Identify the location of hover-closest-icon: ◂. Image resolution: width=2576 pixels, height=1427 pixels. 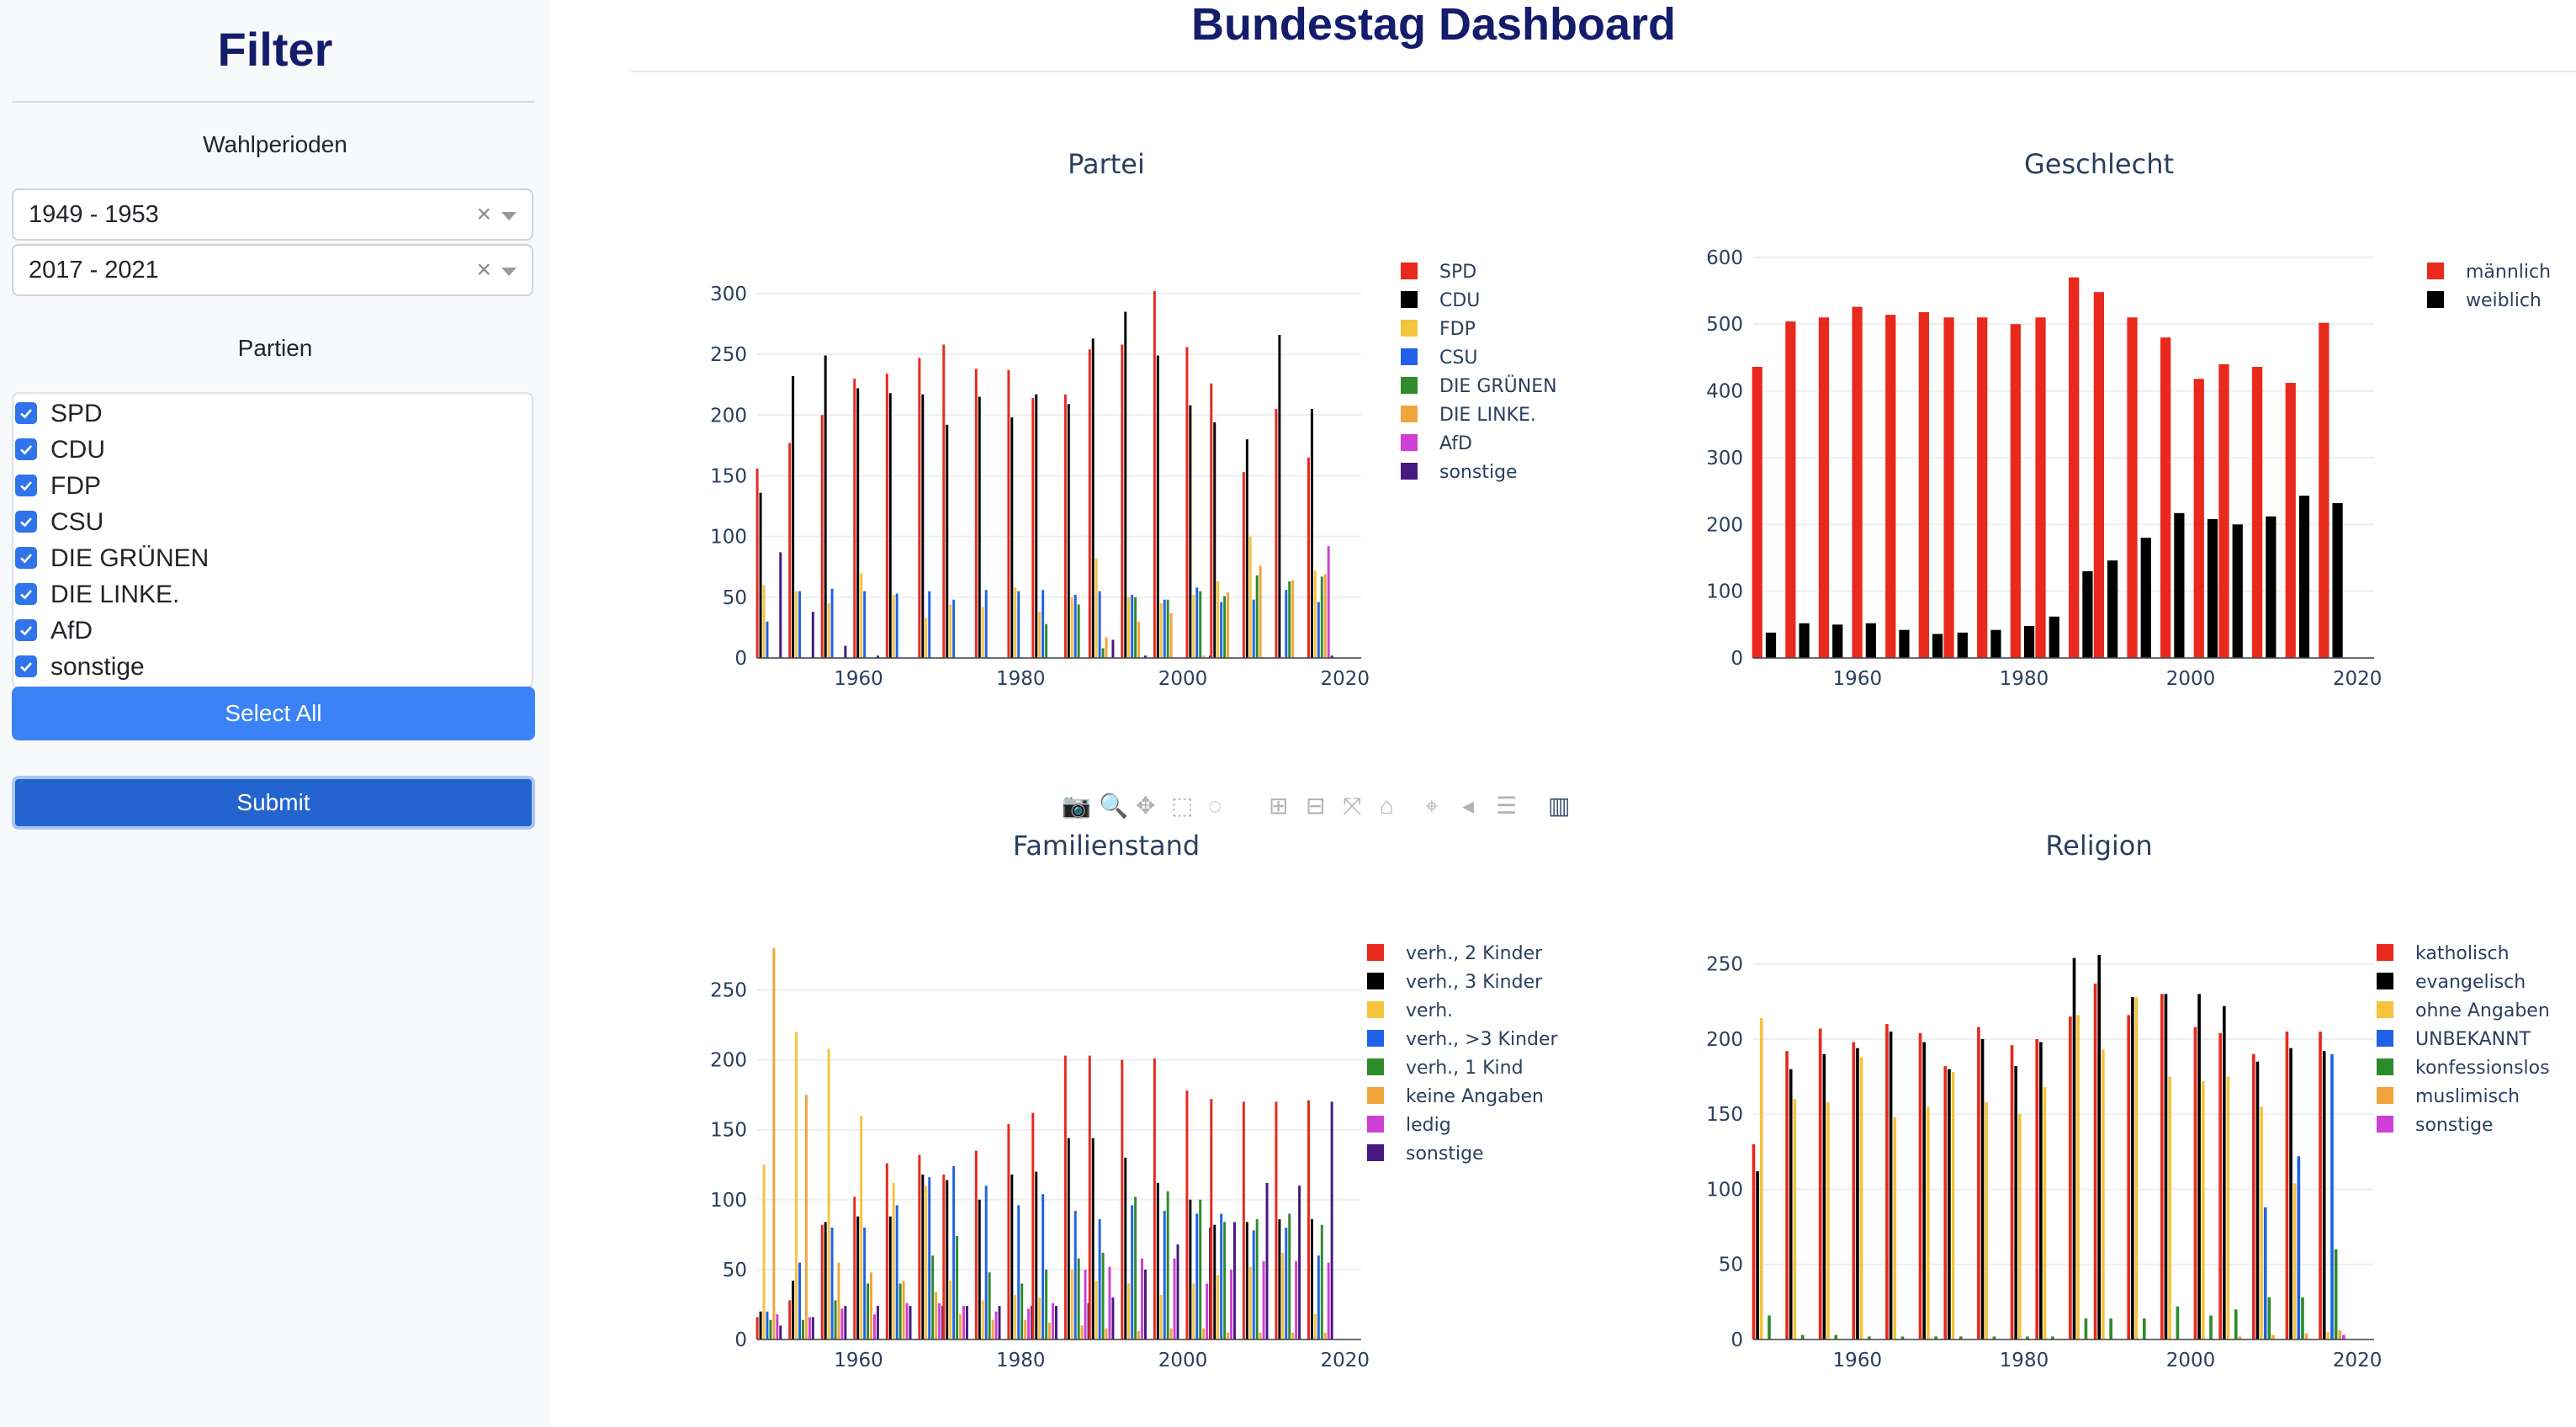
(1468, 806).